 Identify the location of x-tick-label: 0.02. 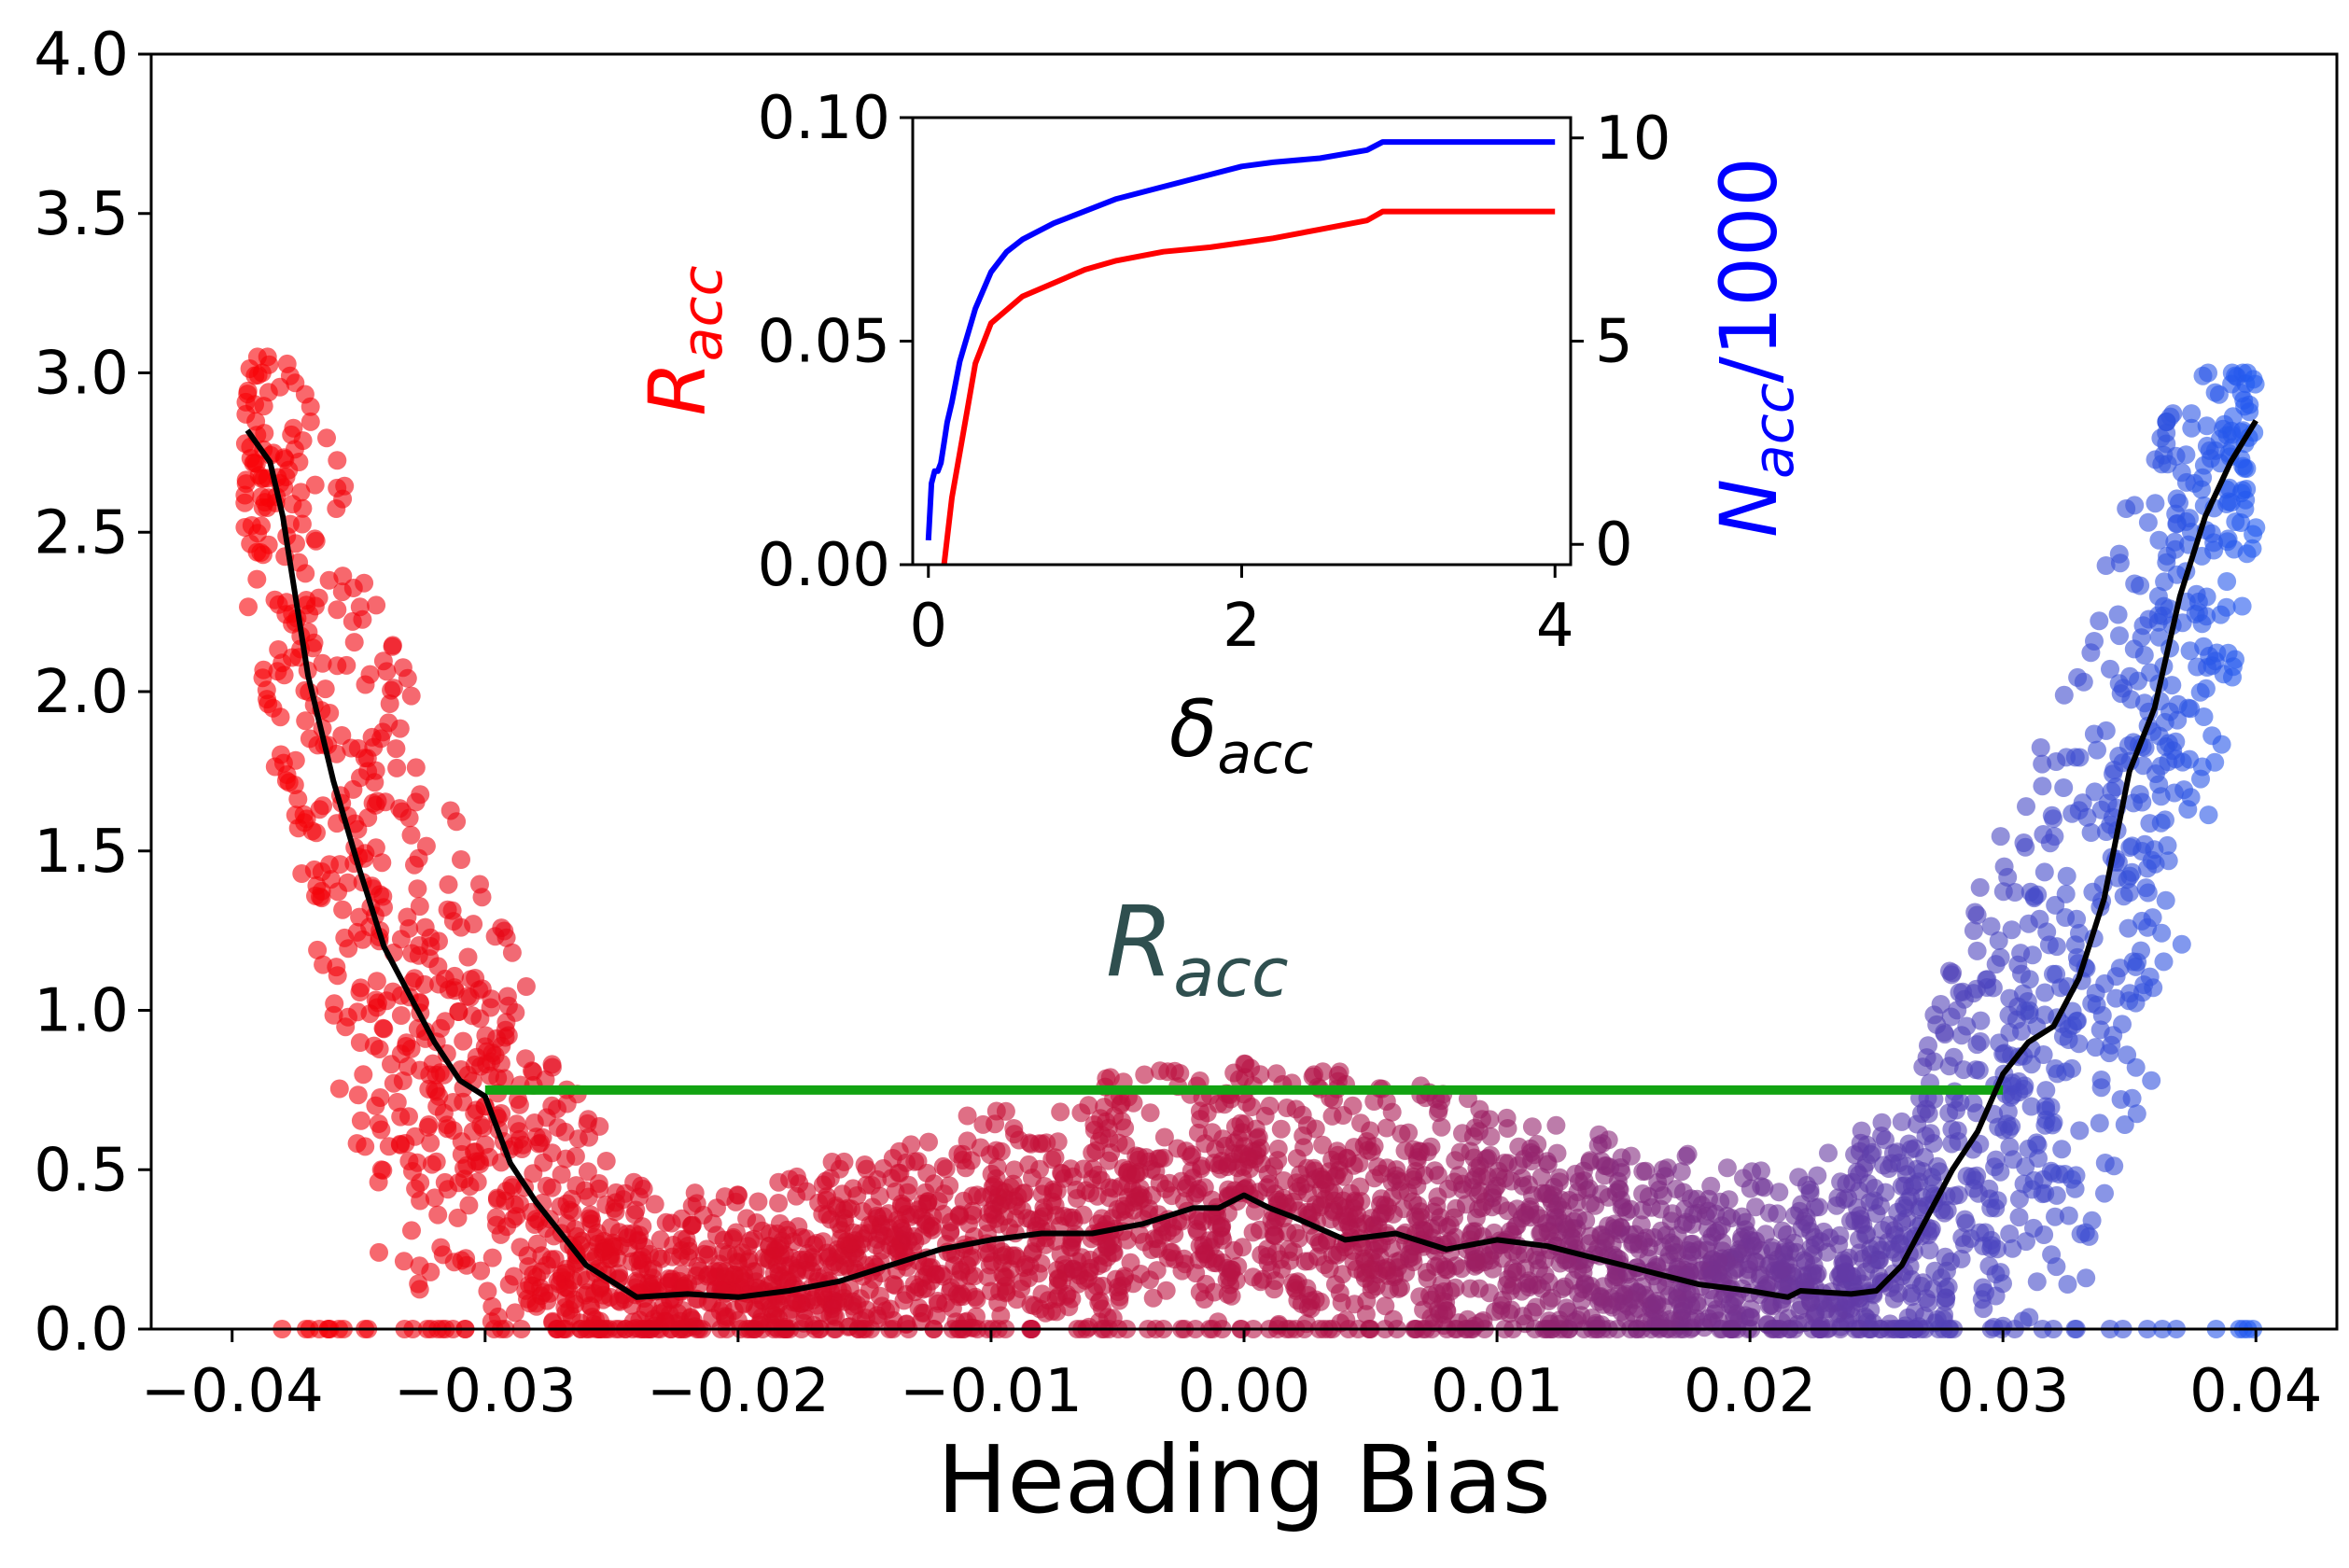
(1751, 1391).